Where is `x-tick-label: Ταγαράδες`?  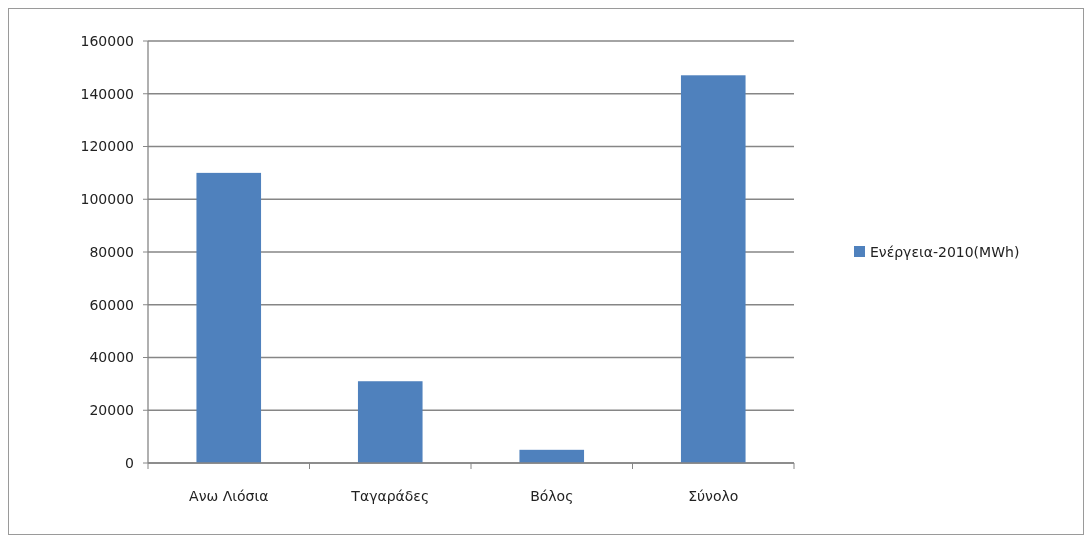
x-tick-label: Ταγαράδες is located at coordinates (390, 496).